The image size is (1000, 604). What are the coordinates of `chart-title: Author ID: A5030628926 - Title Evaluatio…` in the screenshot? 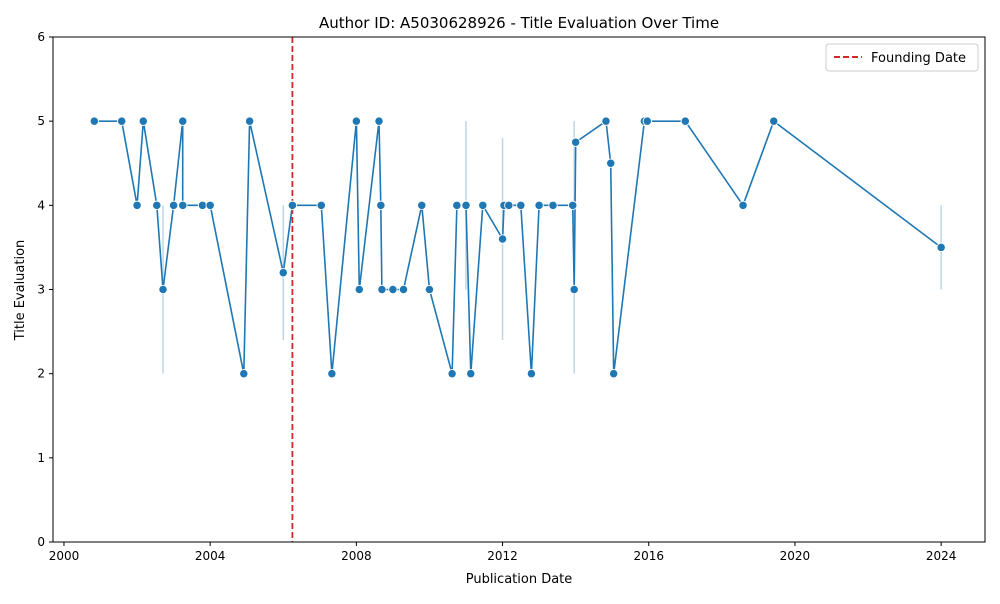 It's located at (519, 23).